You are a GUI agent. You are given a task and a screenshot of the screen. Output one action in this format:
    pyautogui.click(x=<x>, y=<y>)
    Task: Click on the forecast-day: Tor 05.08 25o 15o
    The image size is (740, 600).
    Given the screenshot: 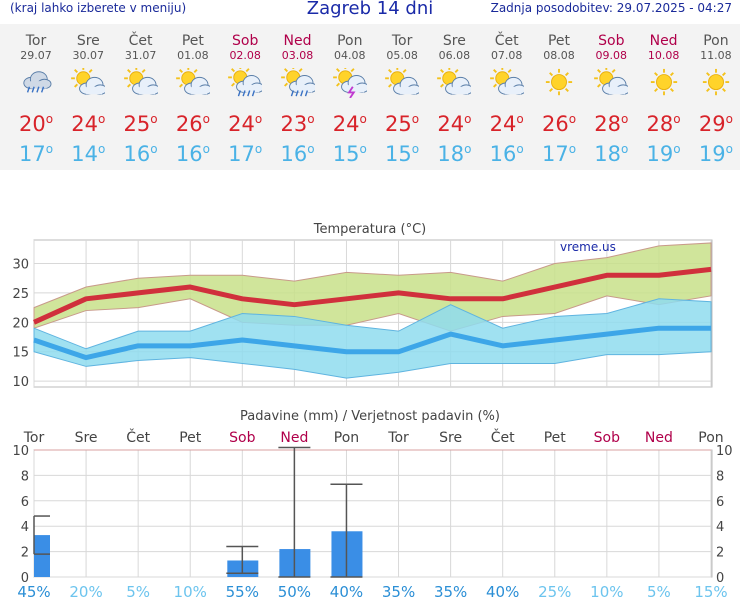 What is the action you would take?
    pyautogui.click(x=402, y=95)
    